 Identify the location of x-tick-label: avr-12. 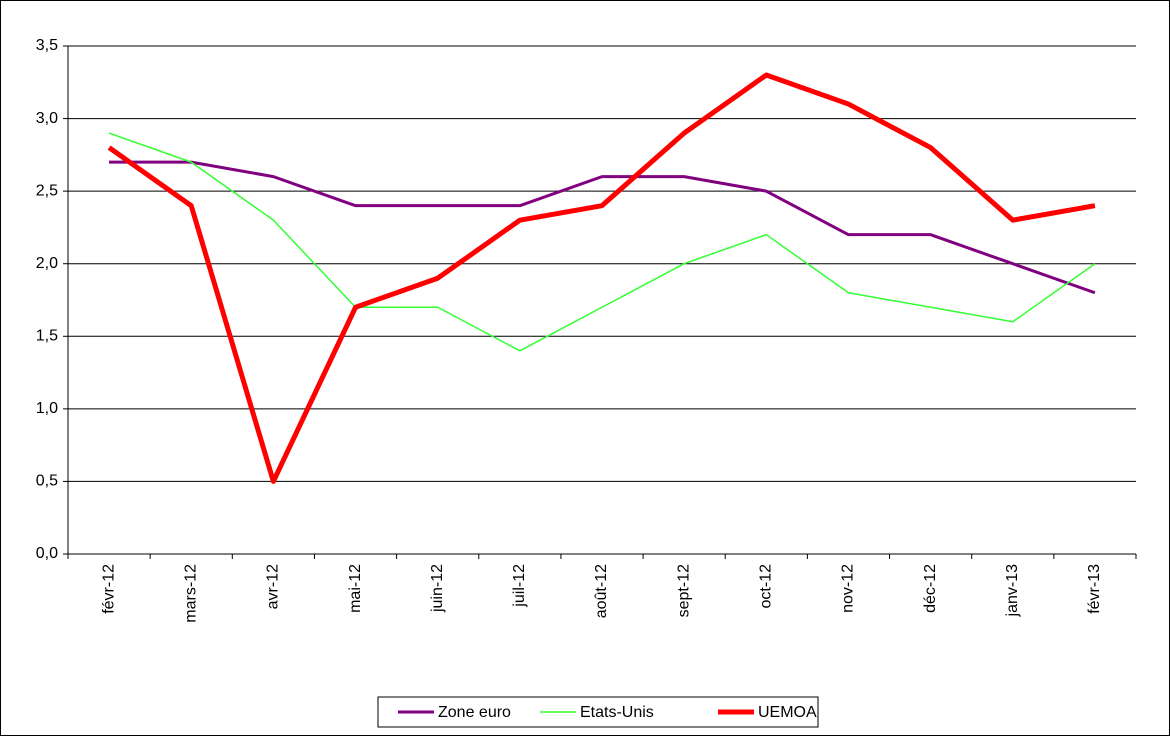
(273, 586).